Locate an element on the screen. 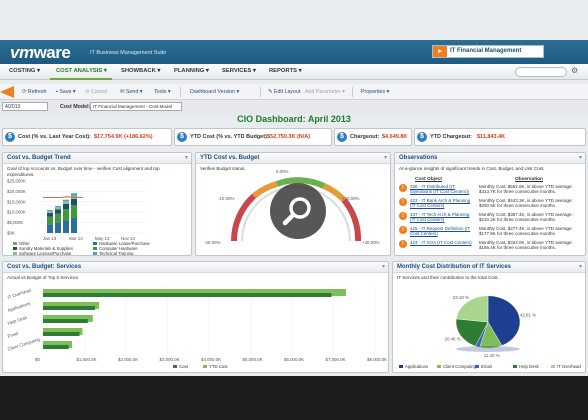  panel-header: Cost vs. Budget Trend ▾ is located at coordinates (97, 158).